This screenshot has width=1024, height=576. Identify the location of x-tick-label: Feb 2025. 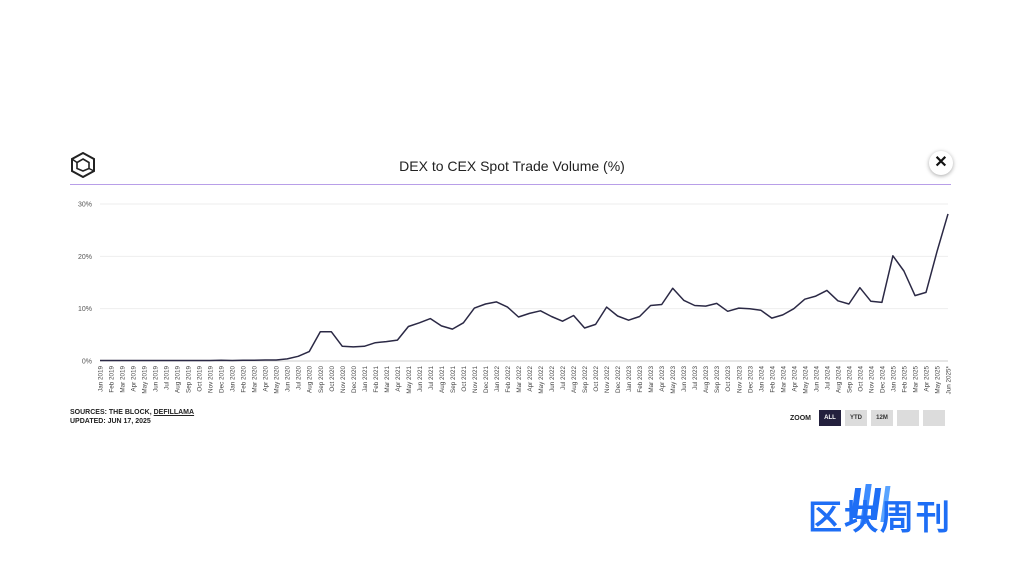
(904, 379).